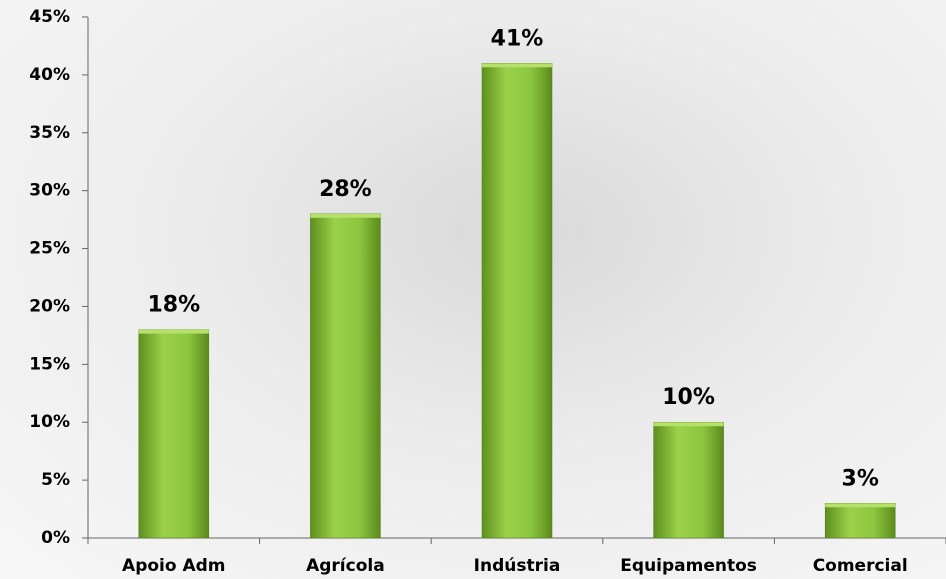 This screenshot has width=946, height=579. Describe the element at coordinates (49, 75) in the screenshot. I see `y-tick-label: 40%` at that location.